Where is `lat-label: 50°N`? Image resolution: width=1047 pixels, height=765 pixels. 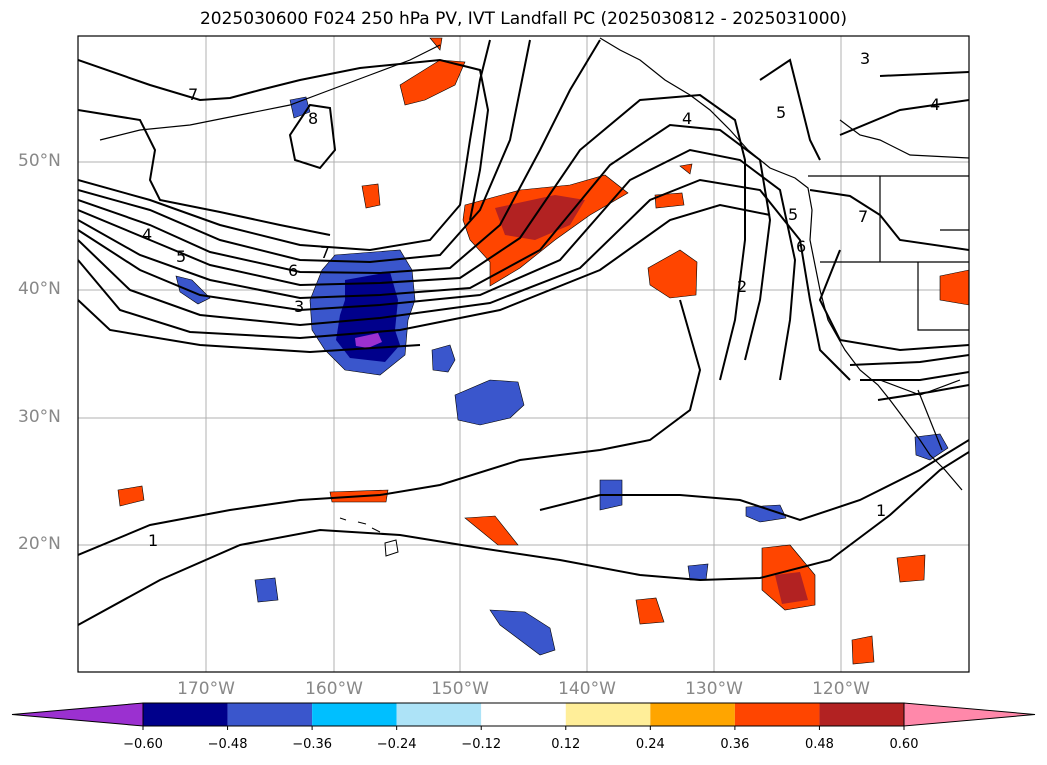
lat-label: 50°N is located at coordinates (39, 161).